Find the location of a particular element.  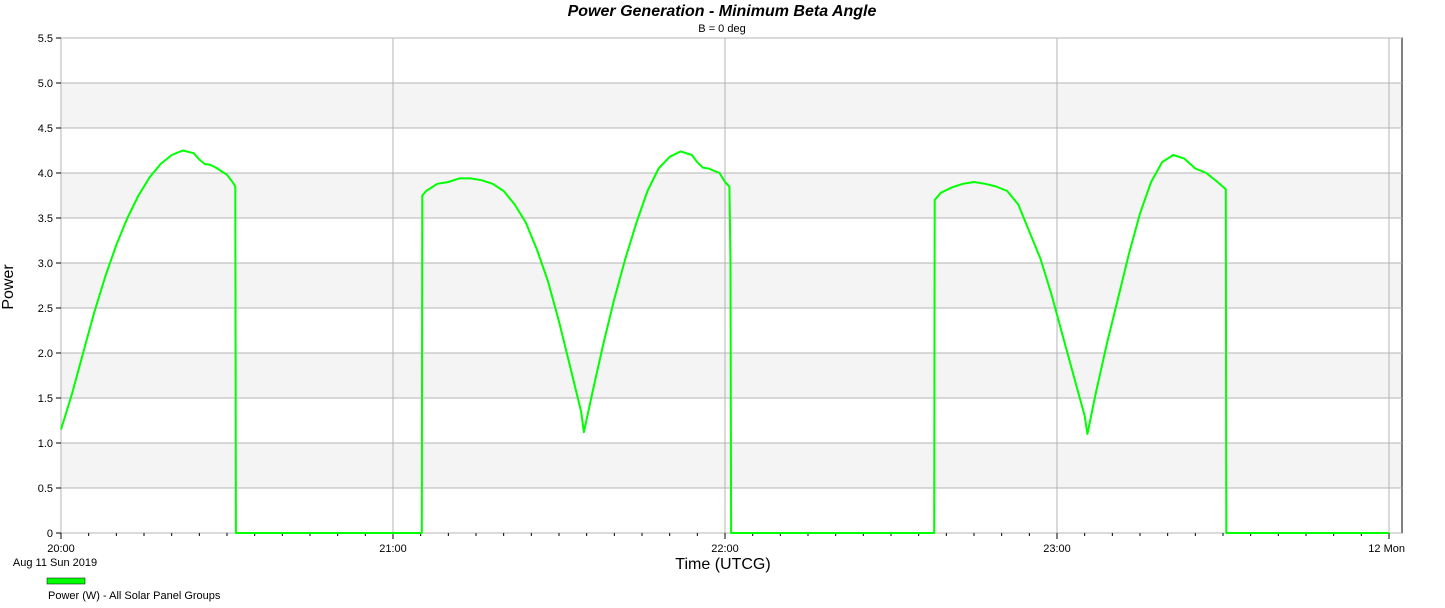

x-tick-label: 22:00 is located at coordinates (725, 549).